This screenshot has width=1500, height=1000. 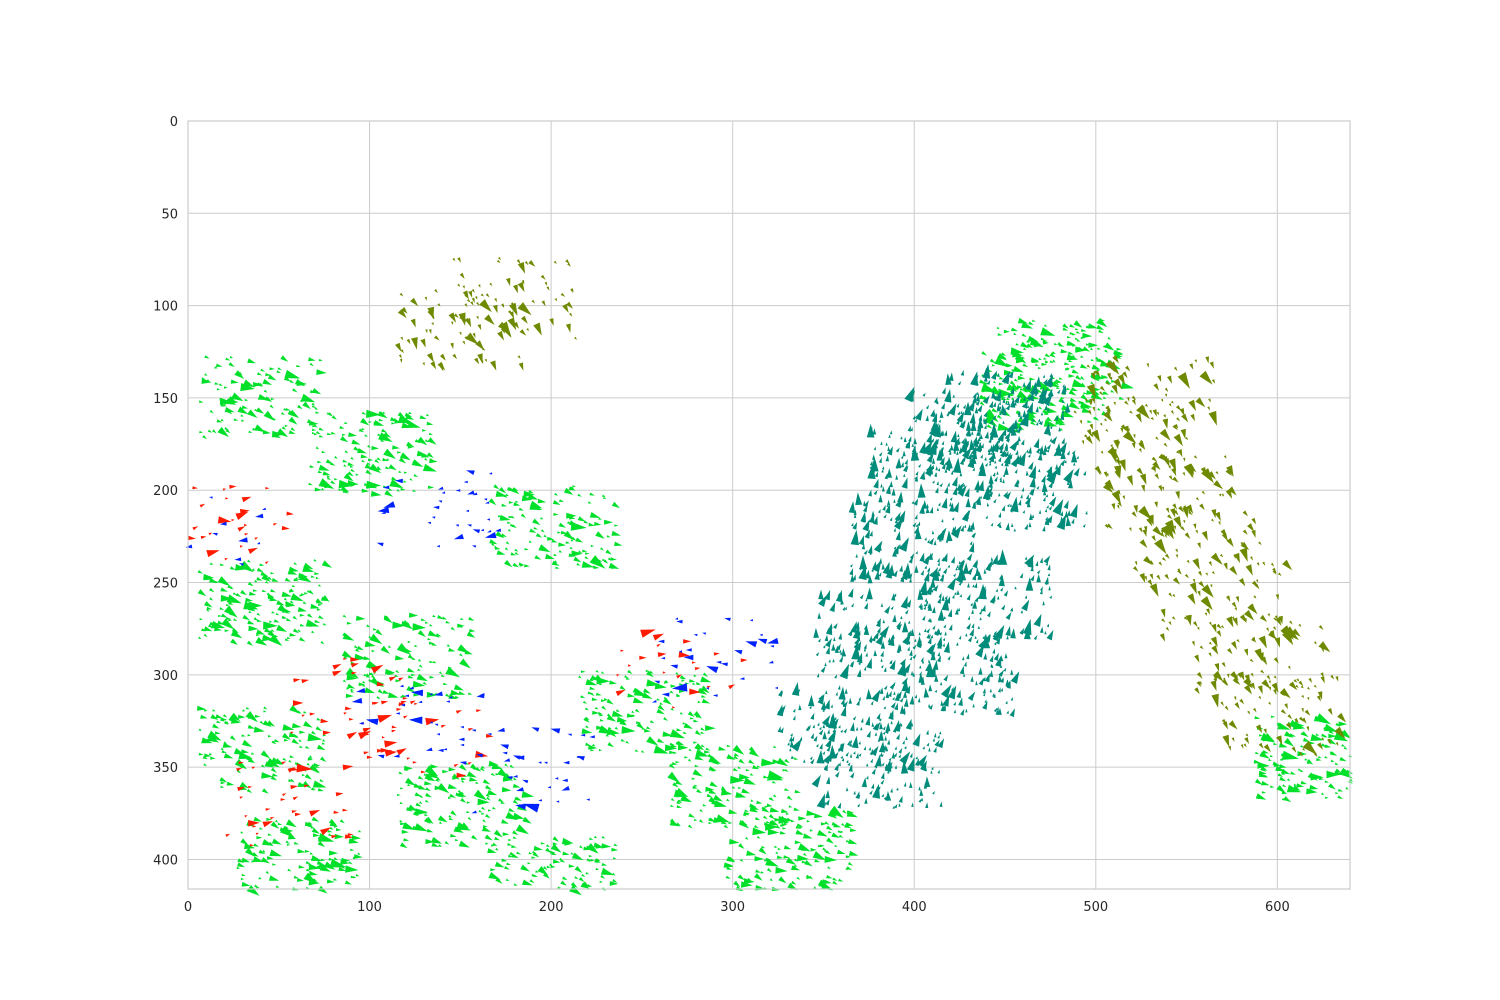 I want to click on x-tick-label: 200, so click(x=551, y=907).